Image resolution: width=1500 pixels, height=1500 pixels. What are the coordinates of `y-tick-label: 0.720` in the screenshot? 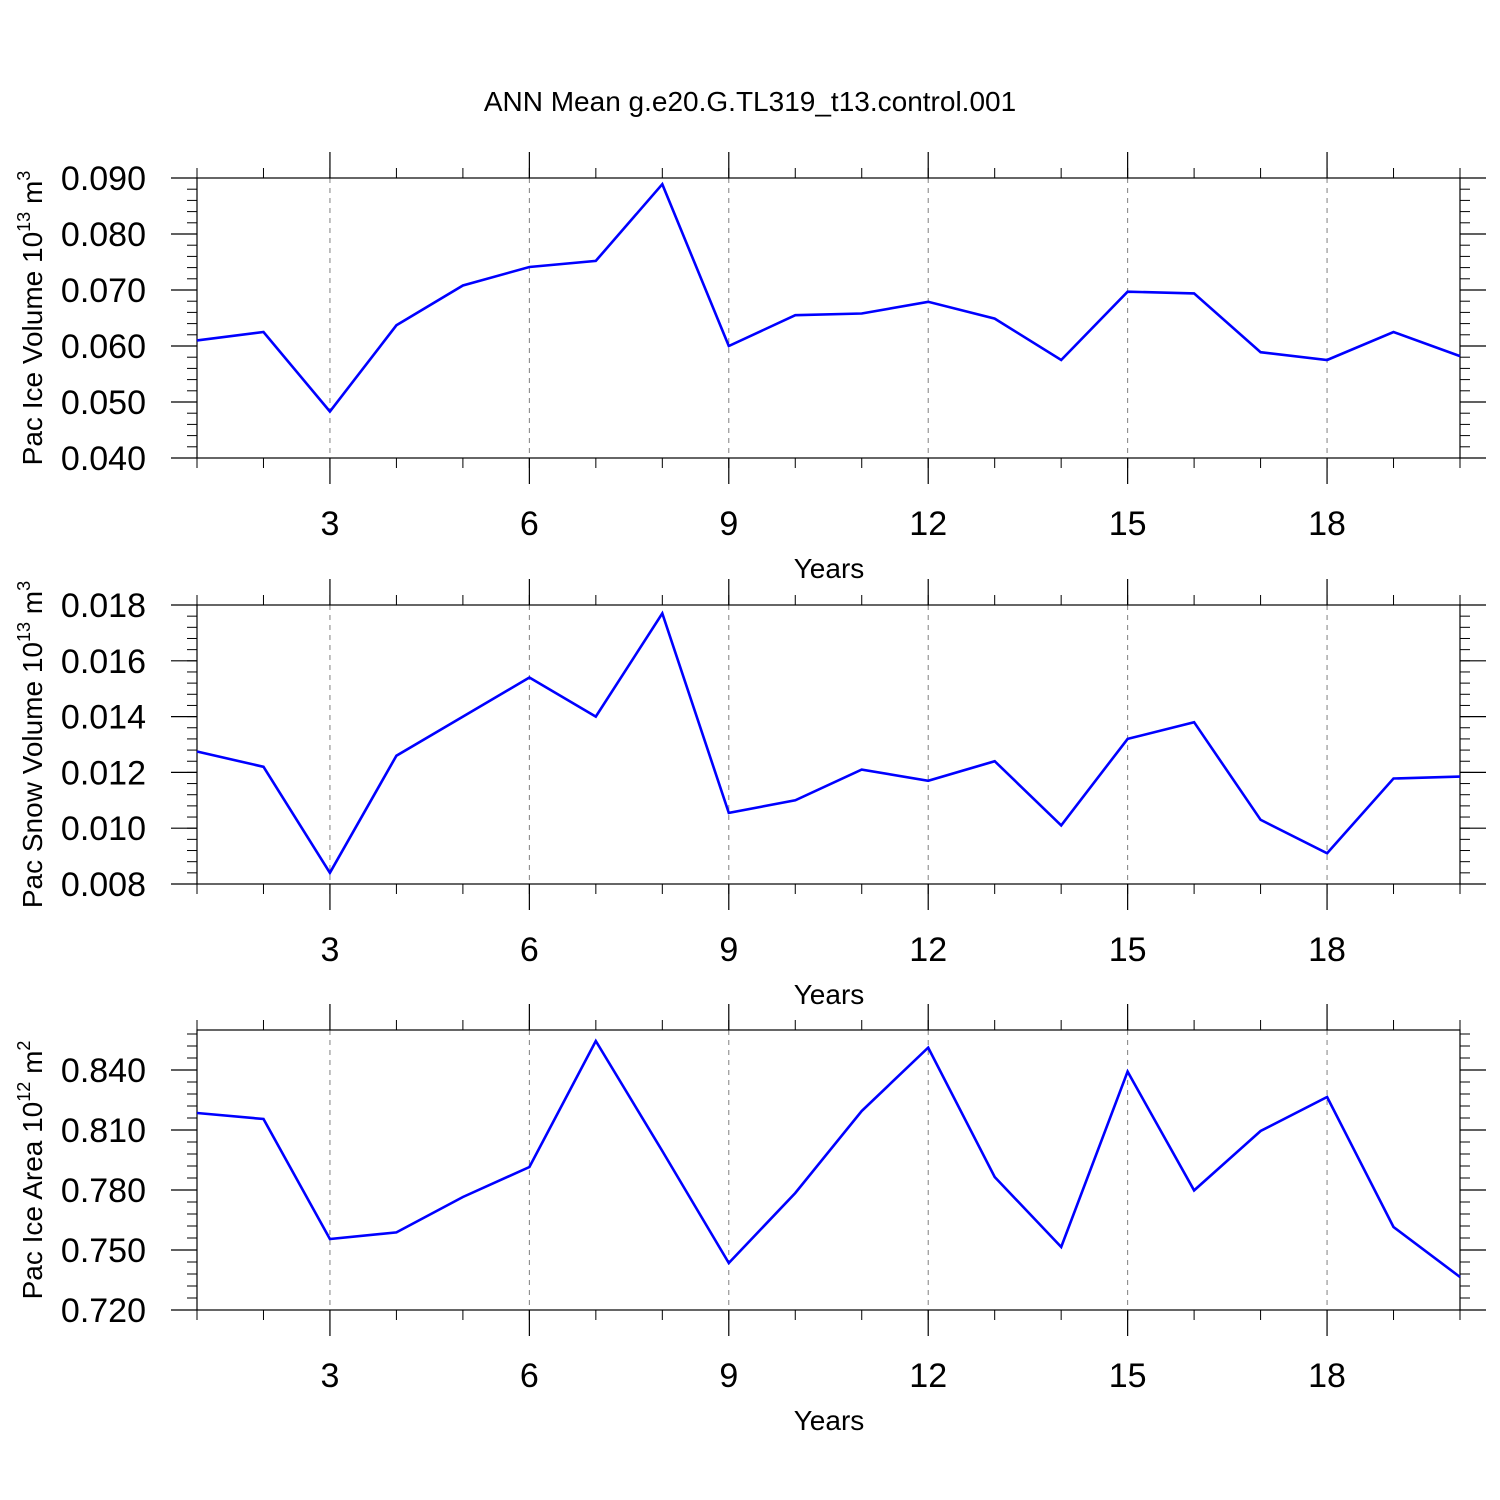 It's located at (103, 1311).